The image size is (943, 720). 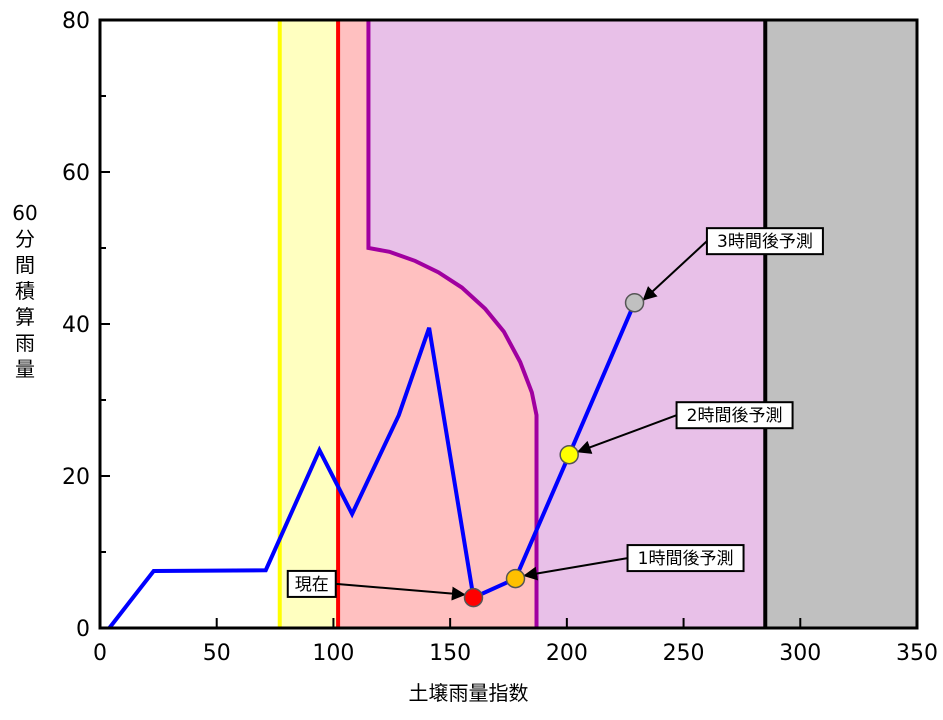 What do you see at coordinates (450, 653) in the screenshot?
I see `x-tick-label: 150` at bounding box center [450, 653].